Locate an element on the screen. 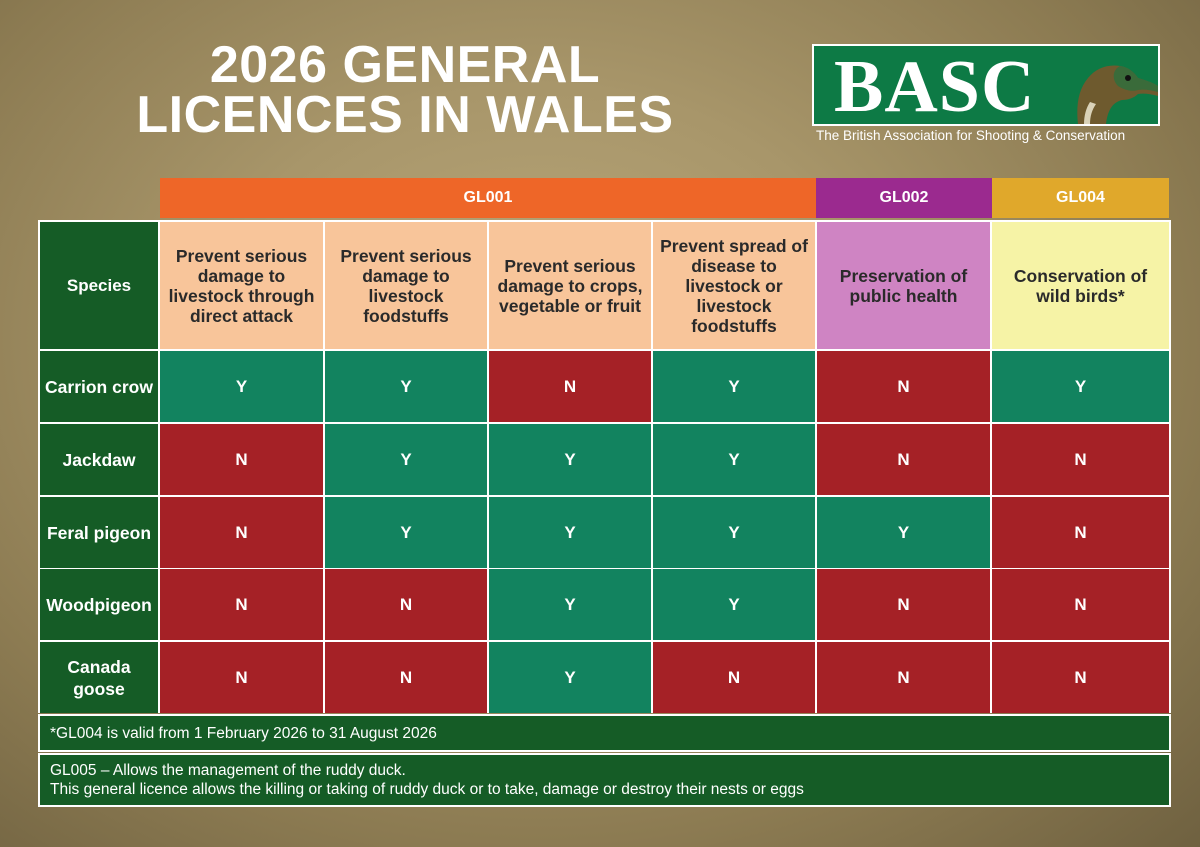 The width and height of the screenshot is (1200, 847). duck-head-icon is located at coordinates (1117, 94).